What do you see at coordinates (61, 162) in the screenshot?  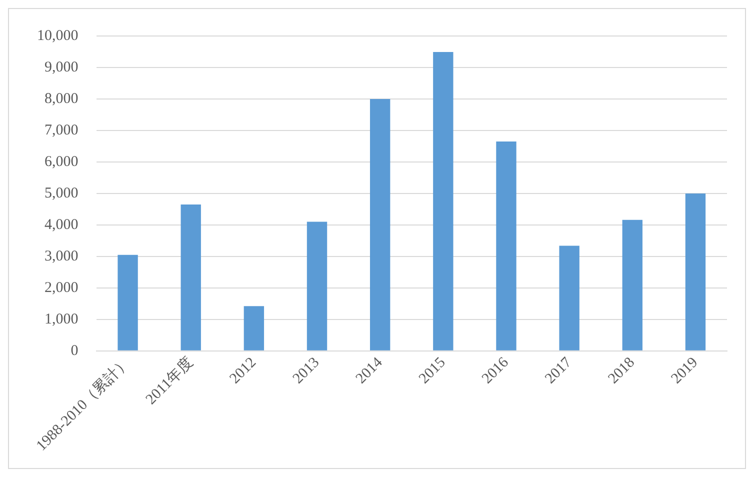 I see `y-tick-label: 6,000` at bounding box center [61, 162].